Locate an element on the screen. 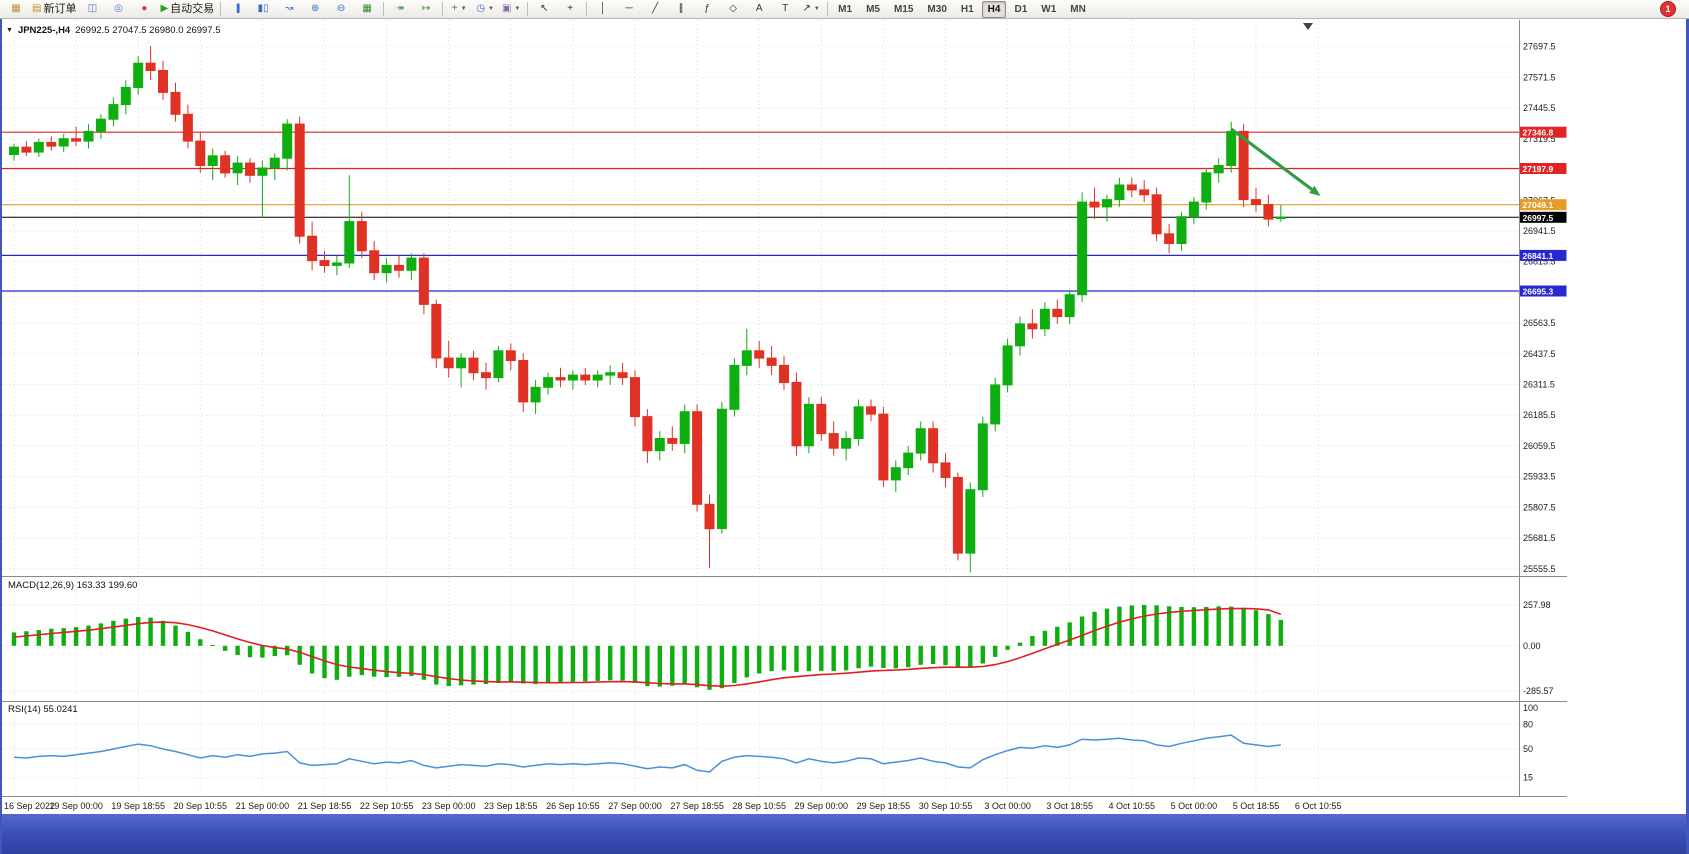 This screenshot has width=1689, height=854. text-label-button: T is located at coordinates (785, 9).